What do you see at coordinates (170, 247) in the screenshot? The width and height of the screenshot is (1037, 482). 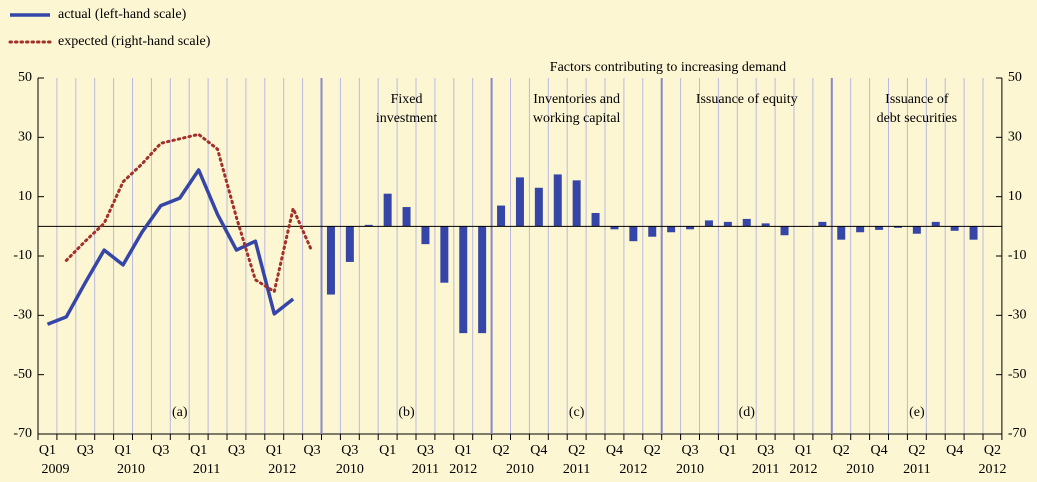 I see `actual-line` at bounding box center [170, 247].